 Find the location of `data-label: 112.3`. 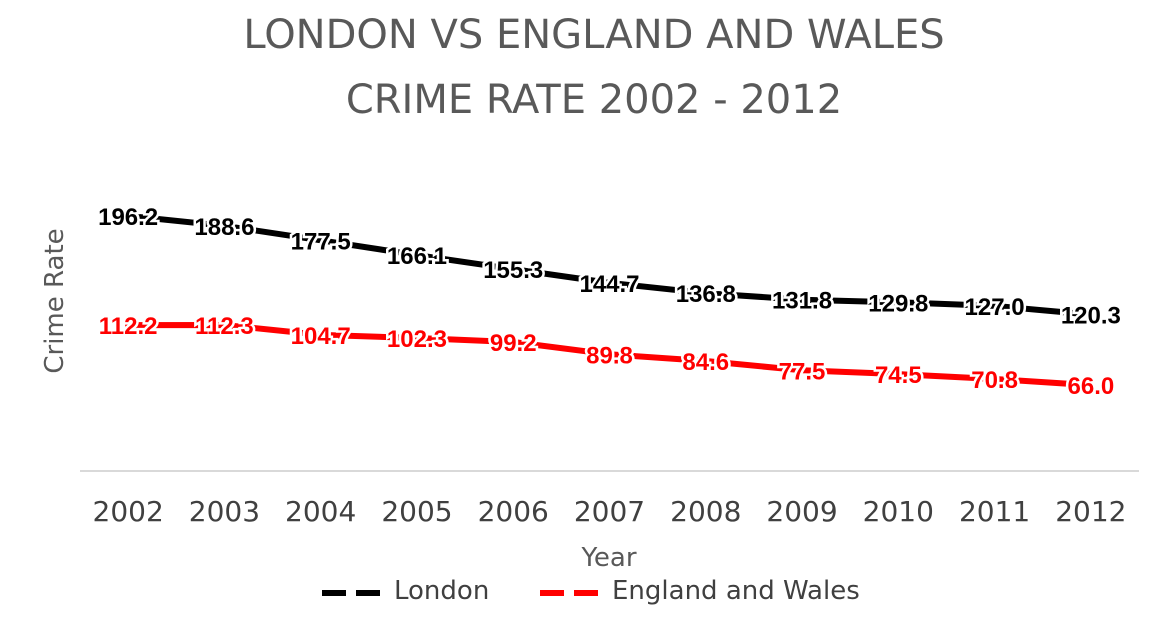

data-label: 112.3 is located at coordinates (224, 326).